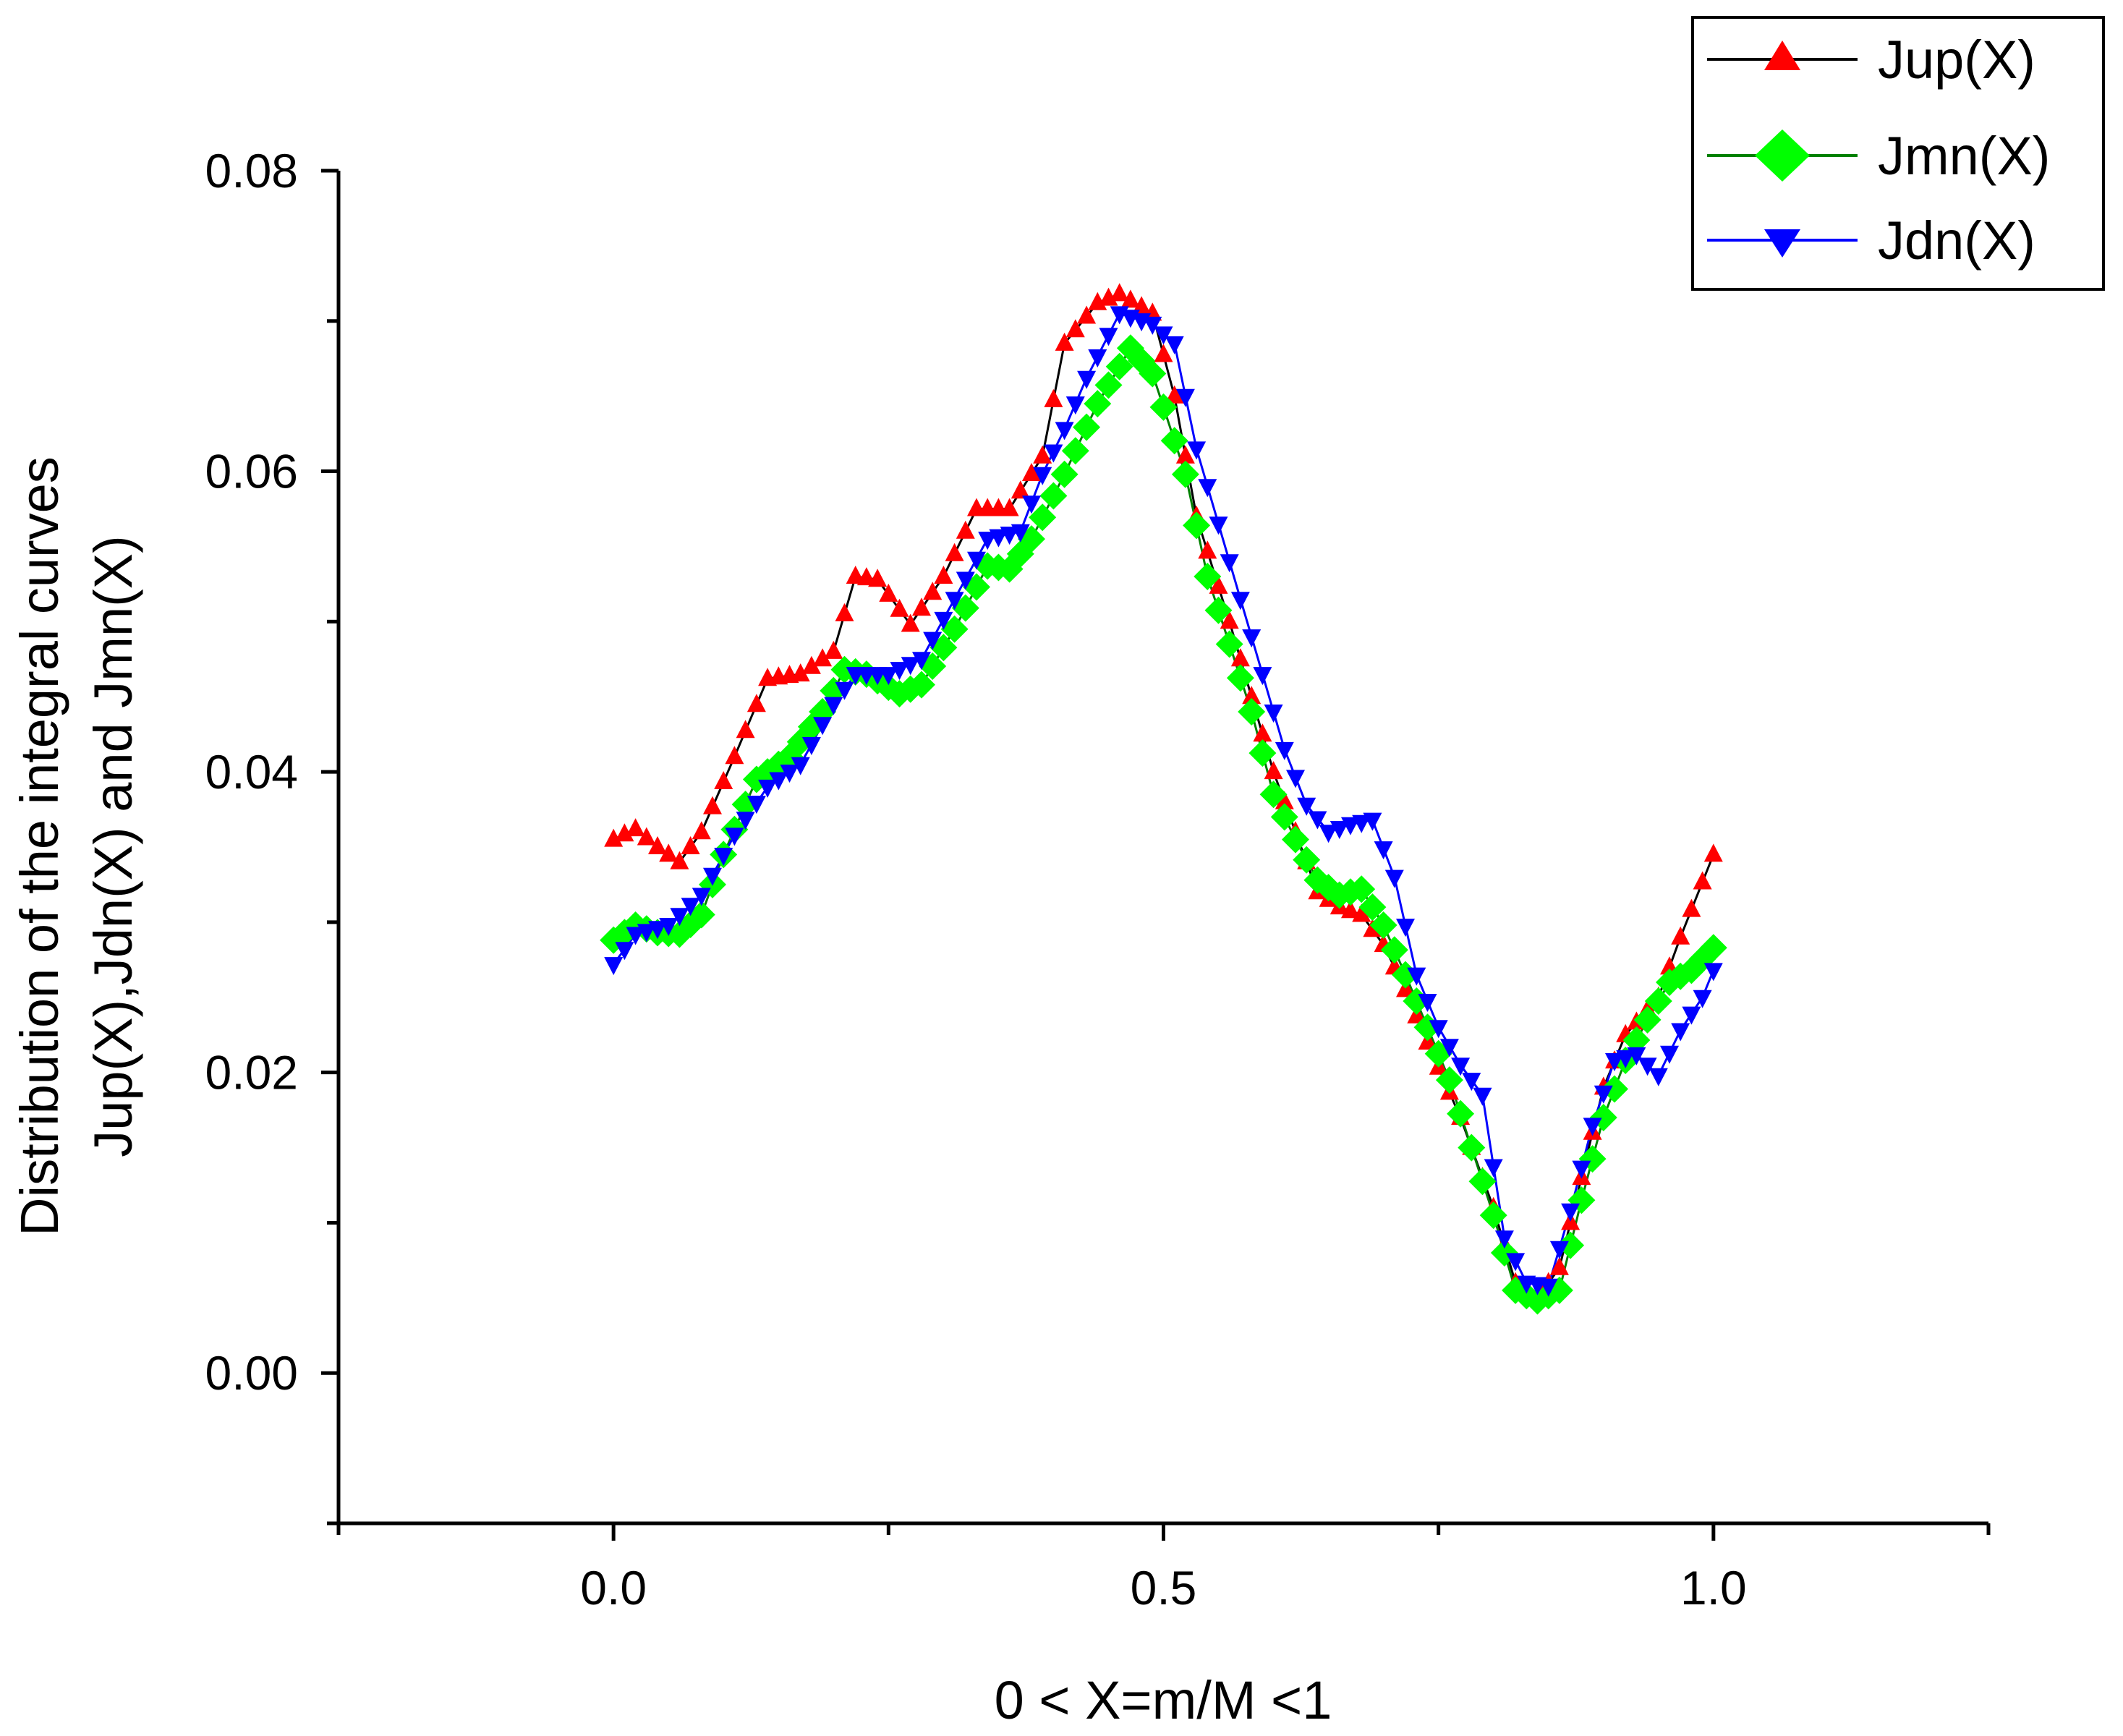 This screenshot has height=1736, width=2123. What do you see at coordinates (1782, 243) in the screenshot?
I see `legend-marker-jdn` at bounding box center [1782, 243].